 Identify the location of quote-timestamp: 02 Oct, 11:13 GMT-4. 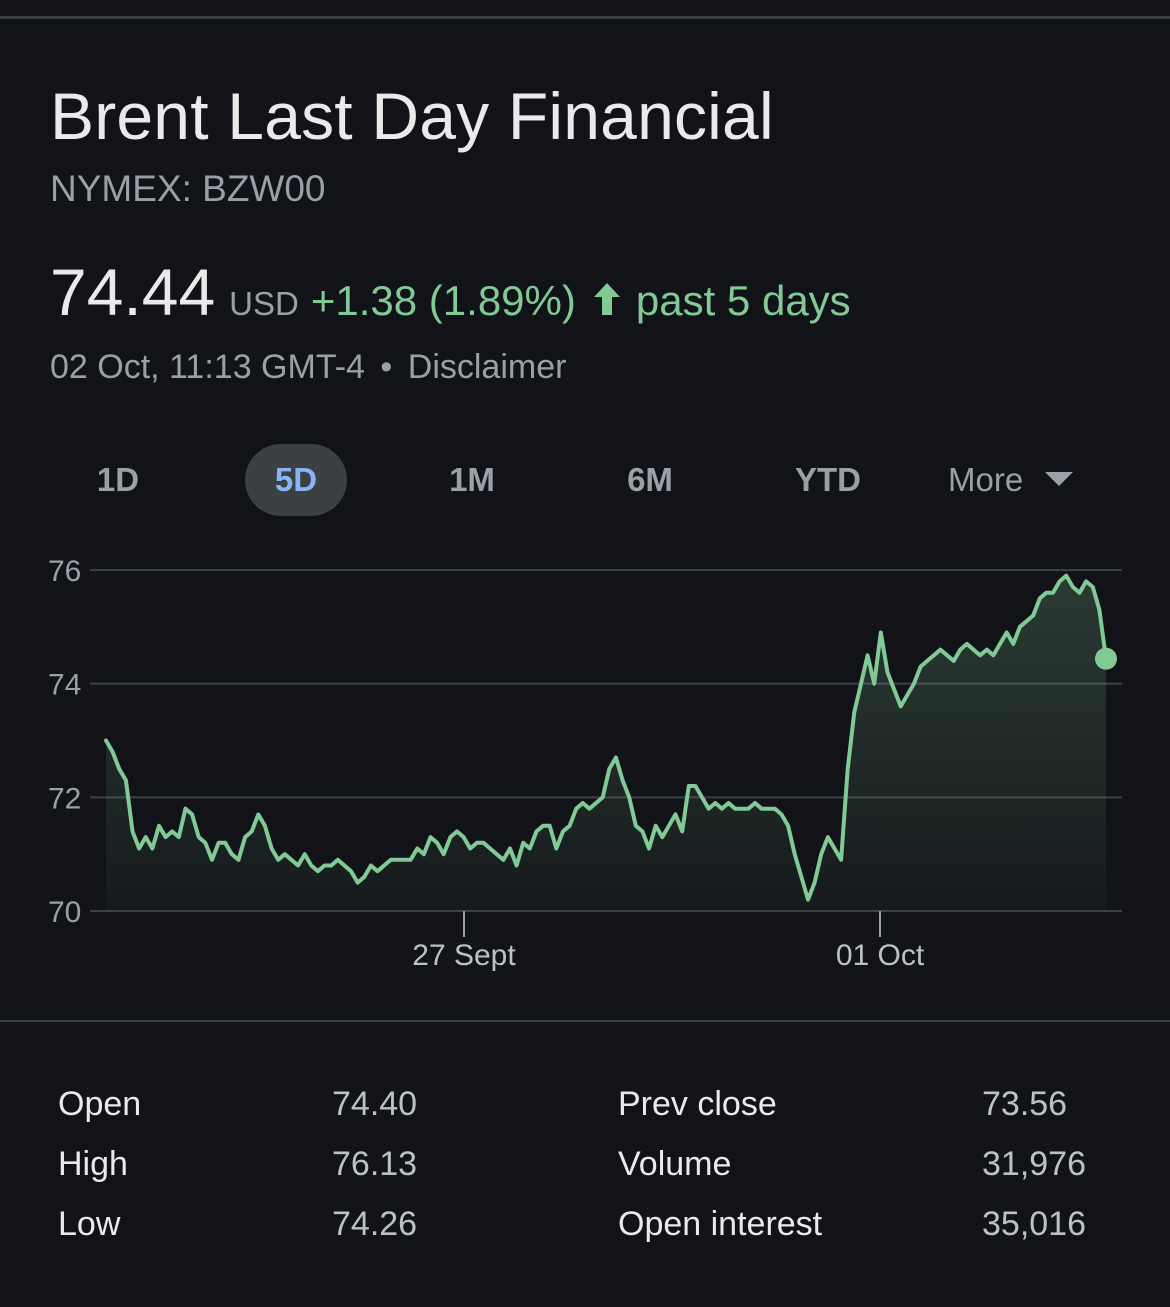
(207, 367).